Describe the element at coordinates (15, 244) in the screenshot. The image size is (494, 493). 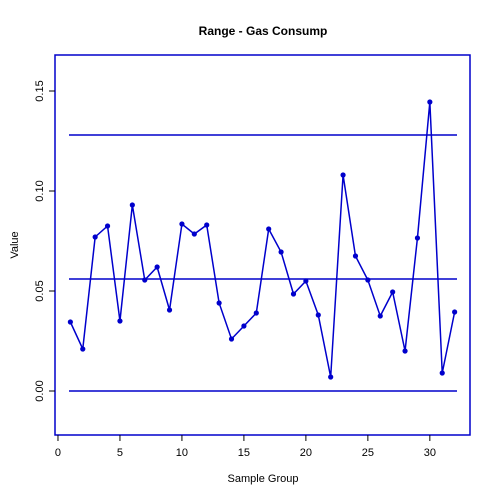
I see `y-axis-label: Value` at that location.